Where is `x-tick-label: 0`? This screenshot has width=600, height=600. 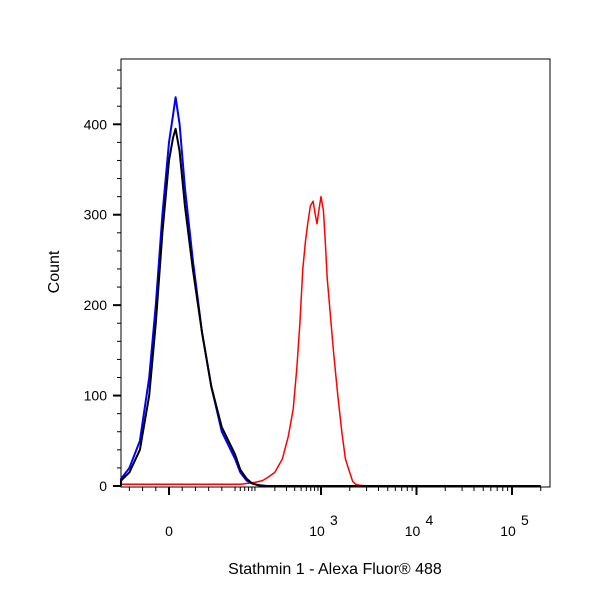
x-tick-label: 0 is located at coordinates (169, 531).